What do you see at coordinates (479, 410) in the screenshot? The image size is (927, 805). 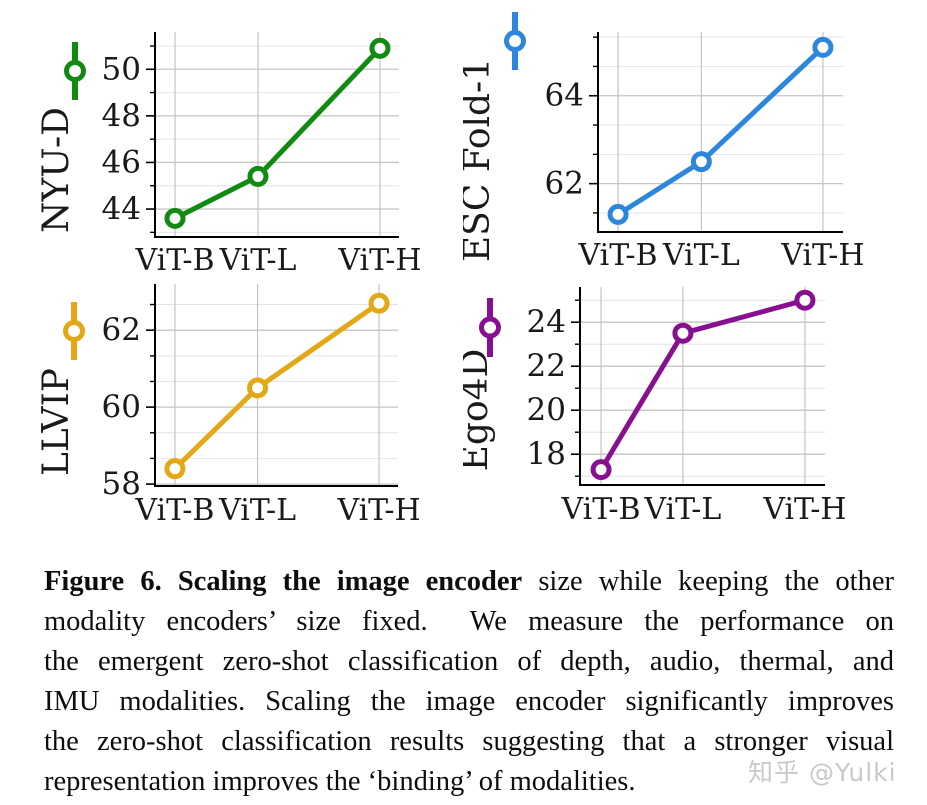 I see `y-axis-title: Ego4D` at bounding box center [479, 410].